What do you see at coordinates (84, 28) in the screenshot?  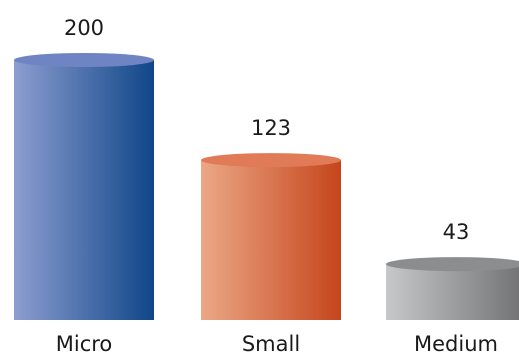 I see `value-label: 200` at bounding box center [84, 28].